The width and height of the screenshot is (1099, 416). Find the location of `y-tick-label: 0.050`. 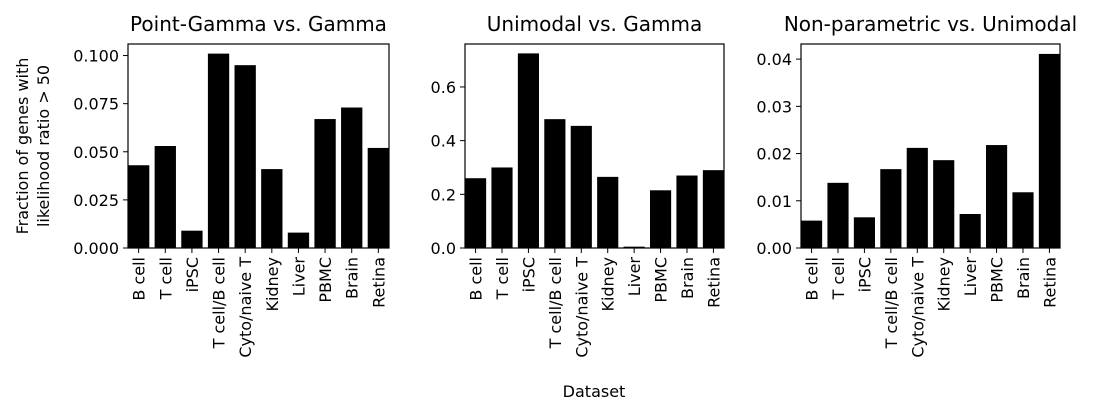

y-tick-label: 0.050 is located at coordinates (96, 152).